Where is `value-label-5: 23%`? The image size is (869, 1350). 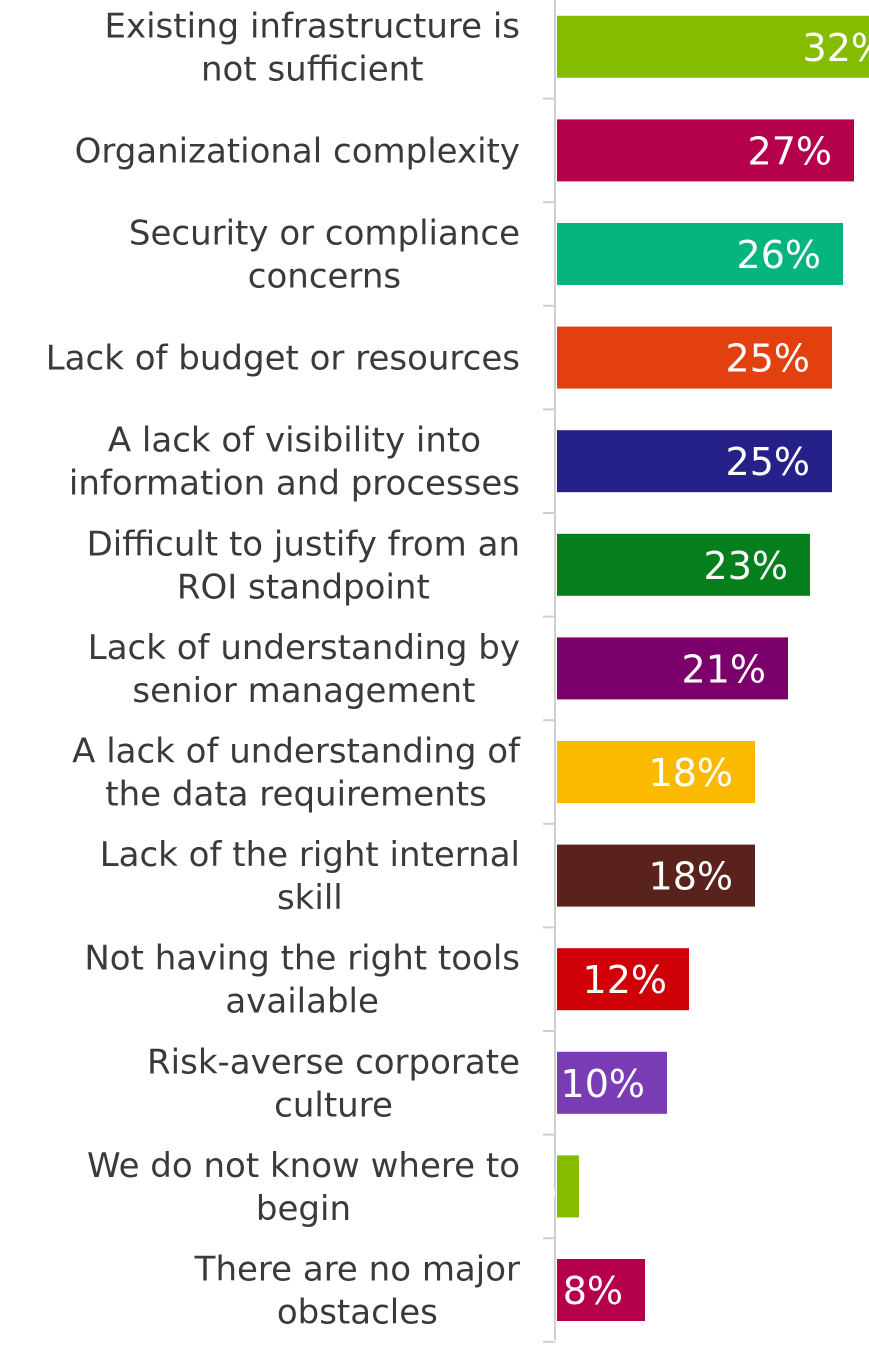
value-label-5: 23% is located at coordinates (746, 566).